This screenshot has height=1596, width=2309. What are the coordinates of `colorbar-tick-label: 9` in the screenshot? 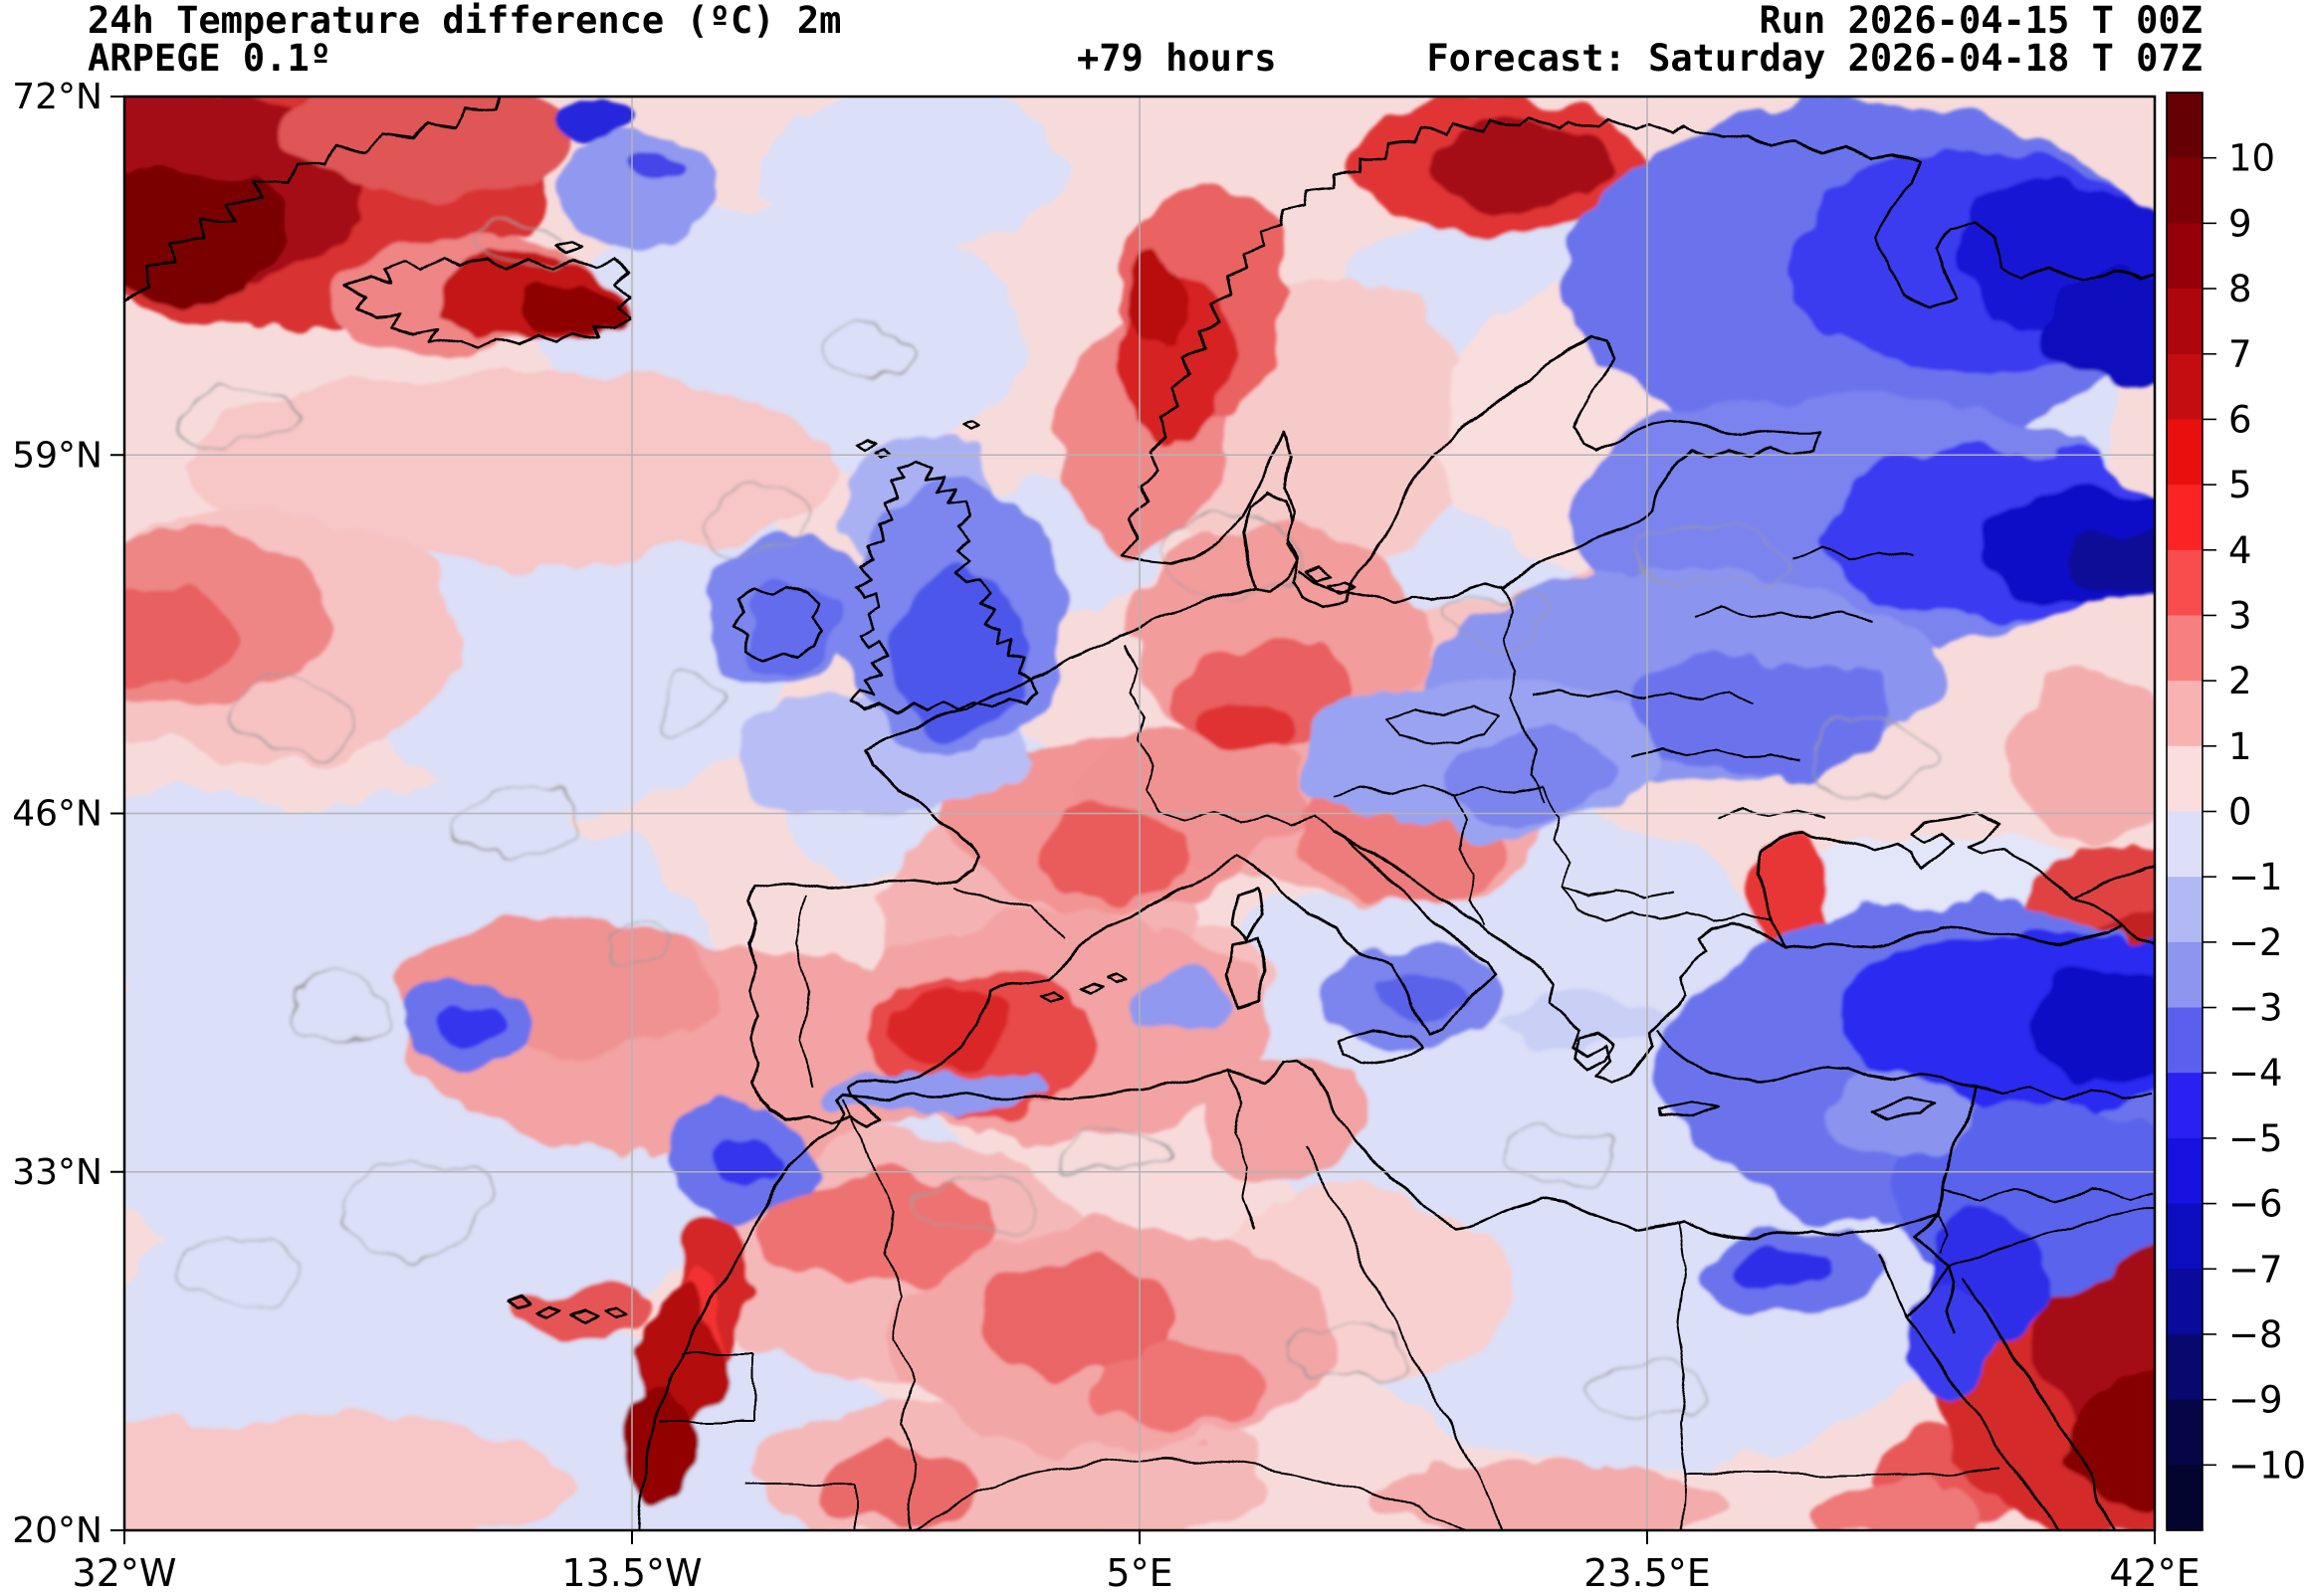 It's located at (2240, 223).